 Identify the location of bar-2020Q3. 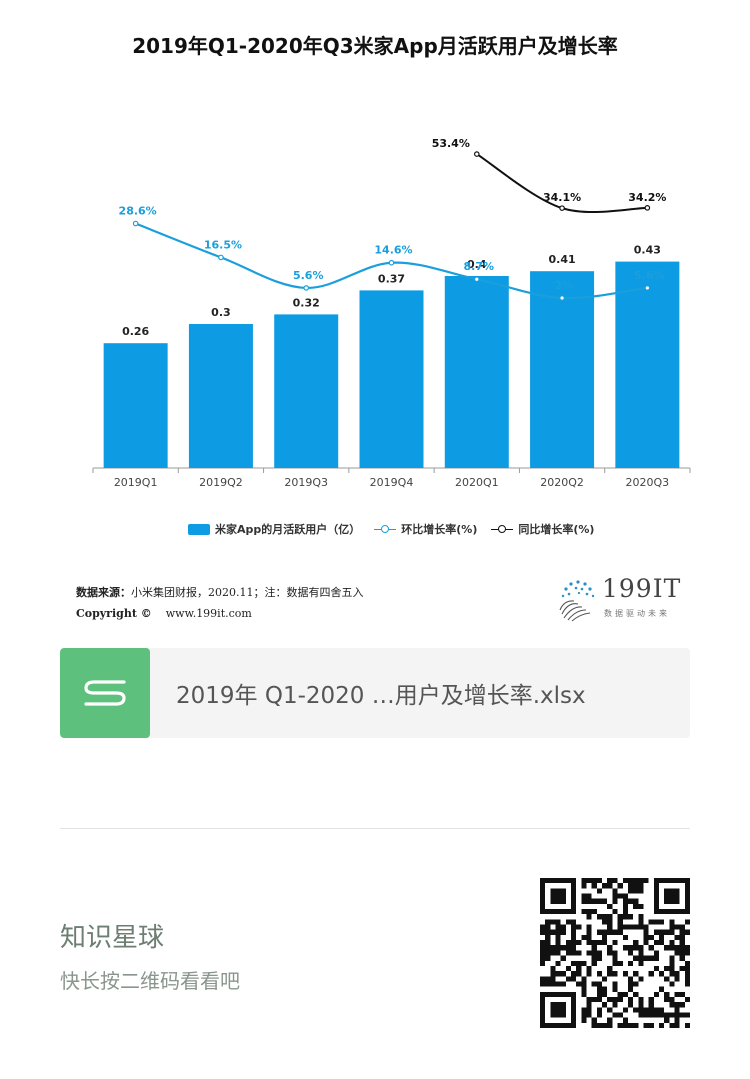
(647, 364).